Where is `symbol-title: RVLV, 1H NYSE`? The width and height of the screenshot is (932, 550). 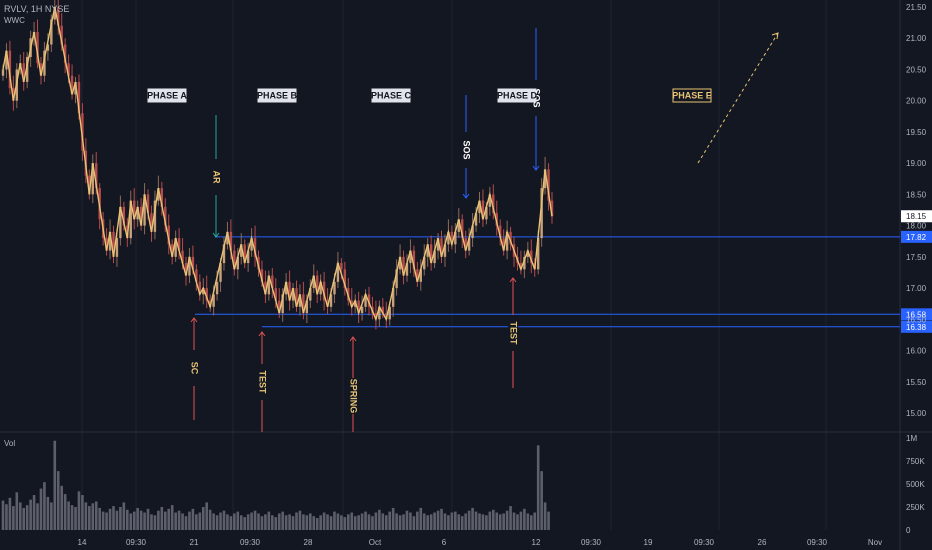
symbol-title: RVLV, 1H NYSE is located at coordinates (37, 9).